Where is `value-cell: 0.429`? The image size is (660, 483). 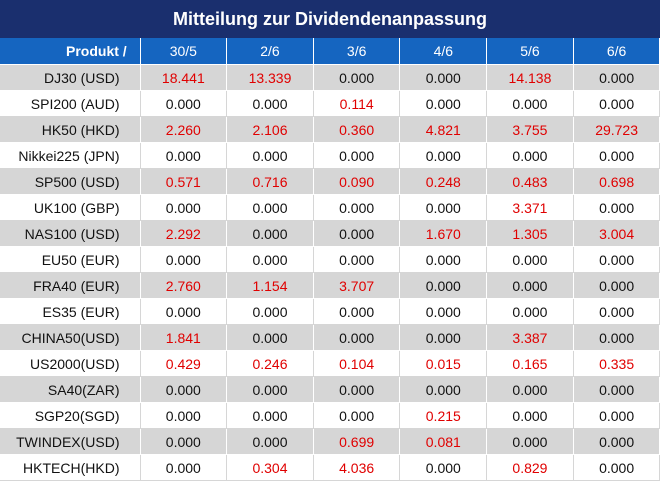 value-cell: 0.429 is located at coordinates (184, 363).